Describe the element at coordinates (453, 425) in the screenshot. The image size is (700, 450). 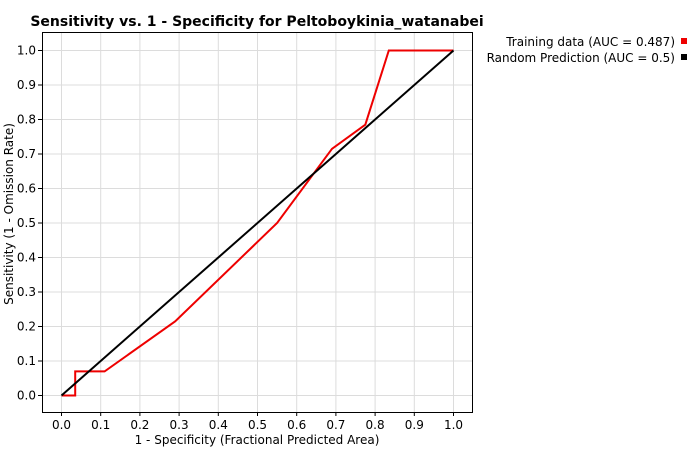
I see `x-tick-label: 1.0` at that location.